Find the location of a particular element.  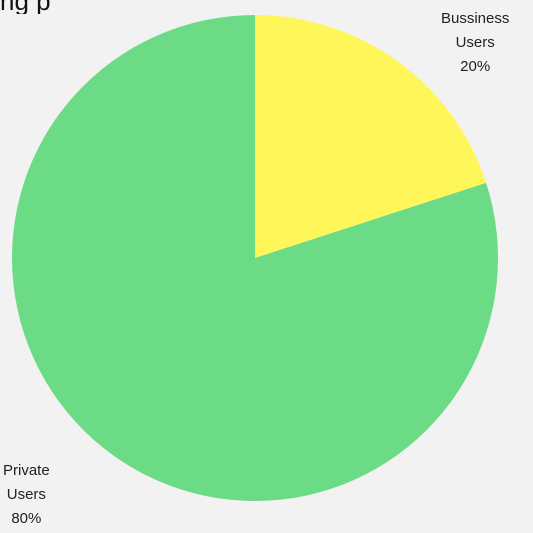

slice-label-private-users: Private Users 80% is located at coordinates (26, 495).